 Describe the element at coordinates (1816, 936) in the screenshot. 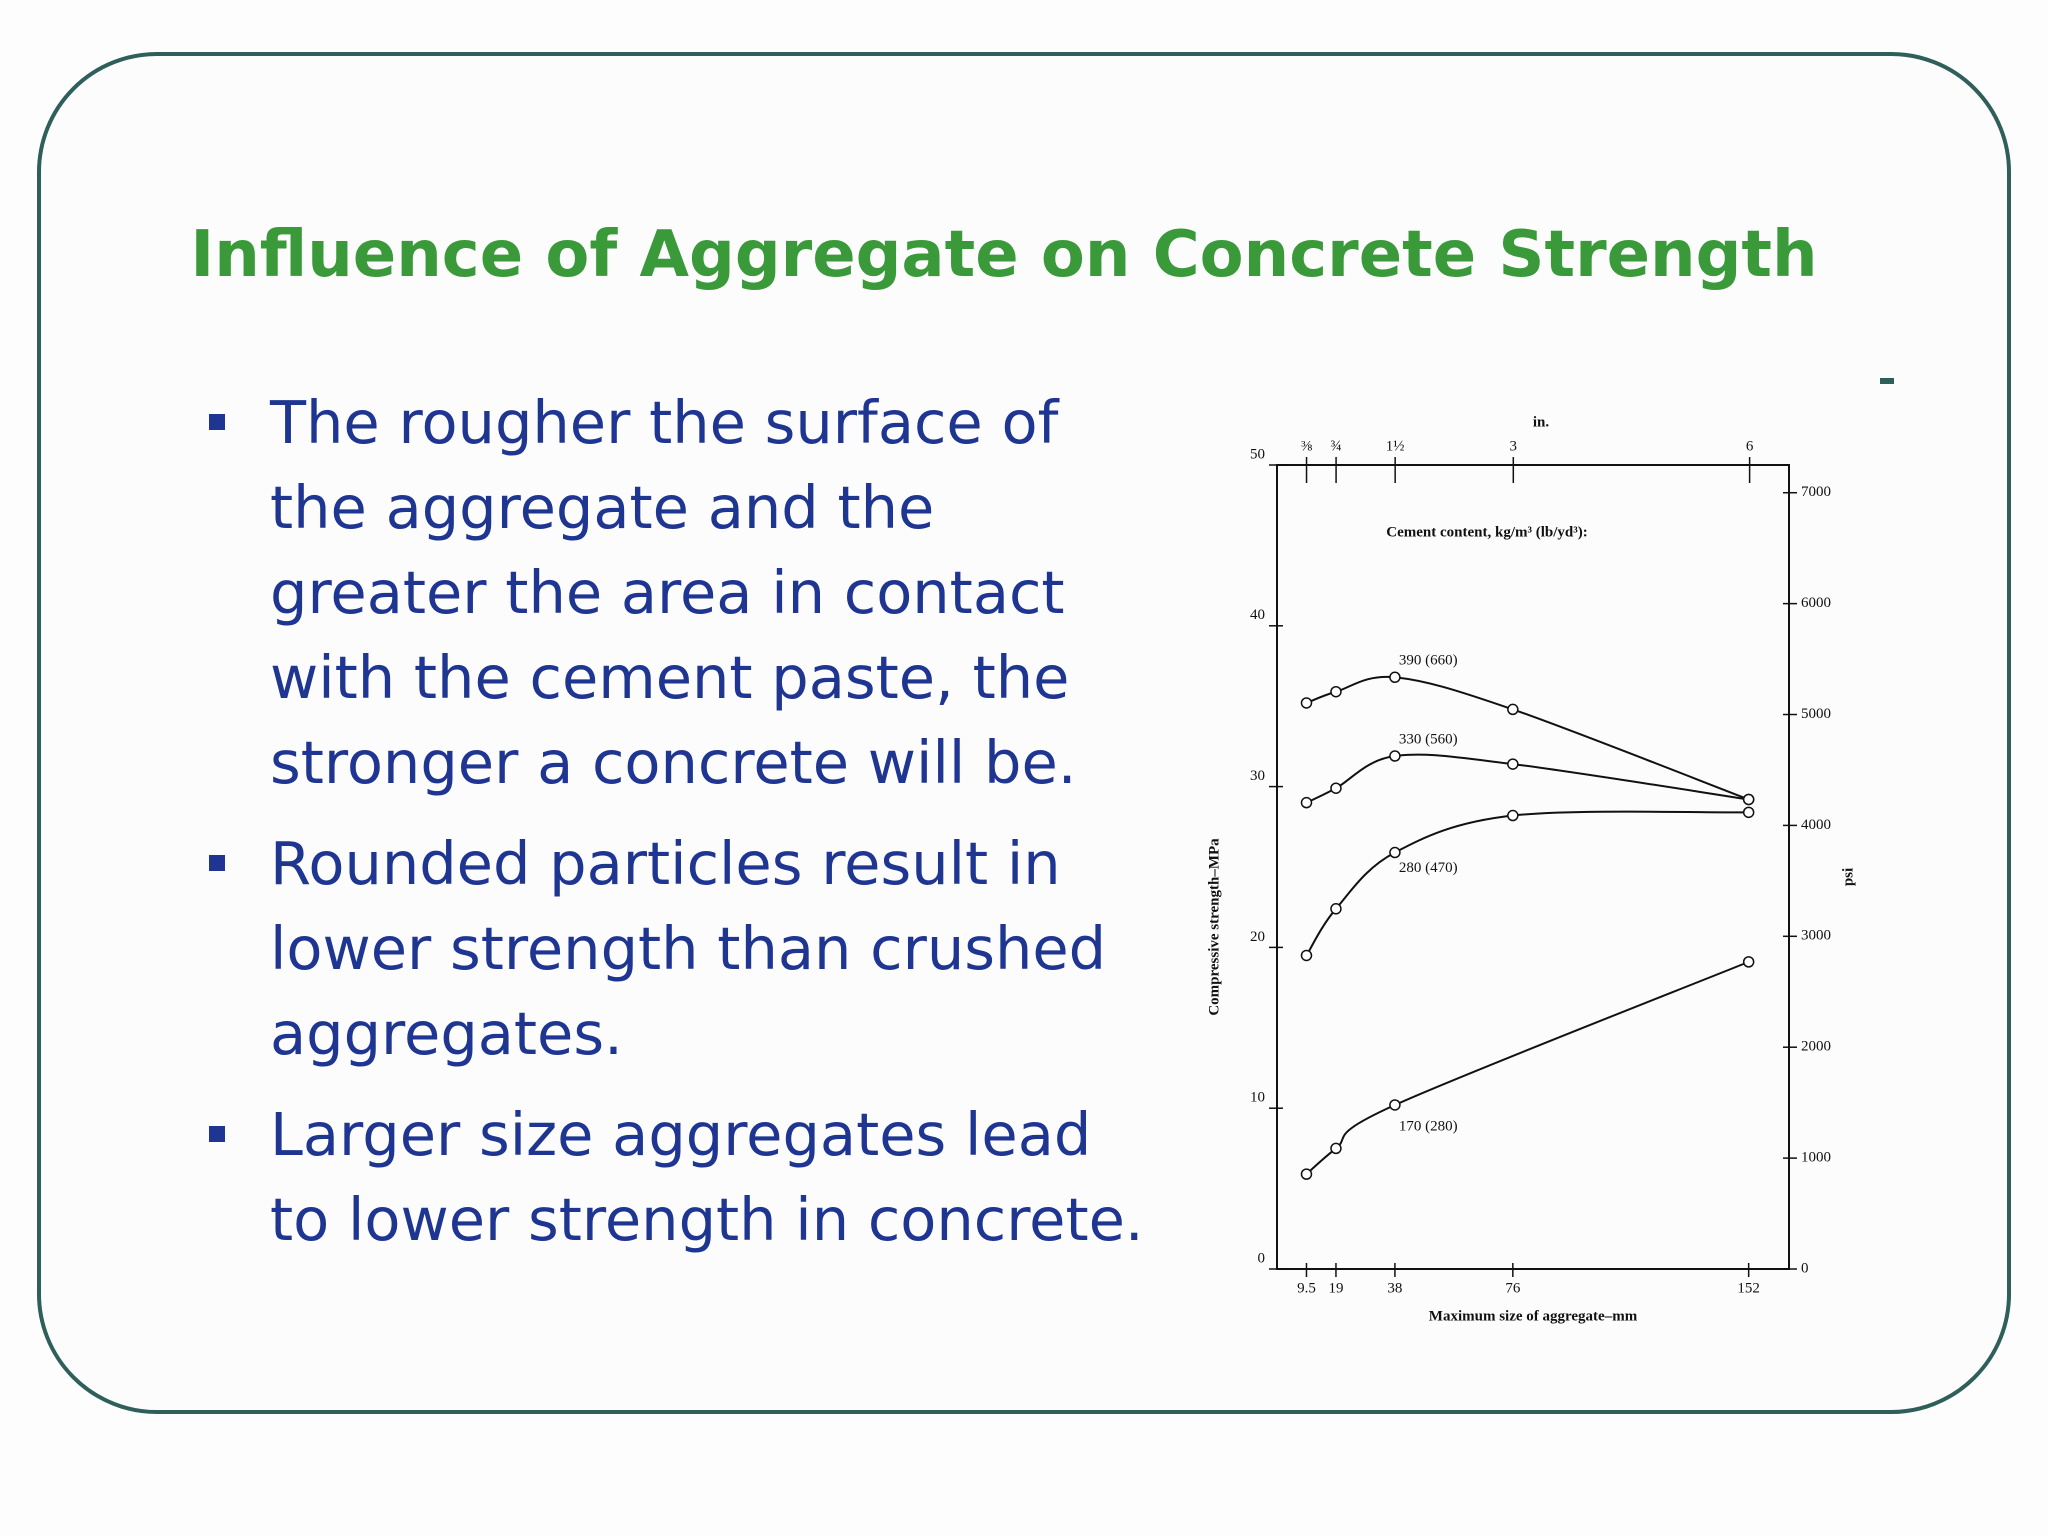

I see `y2-tick-label: 3000` at that location.